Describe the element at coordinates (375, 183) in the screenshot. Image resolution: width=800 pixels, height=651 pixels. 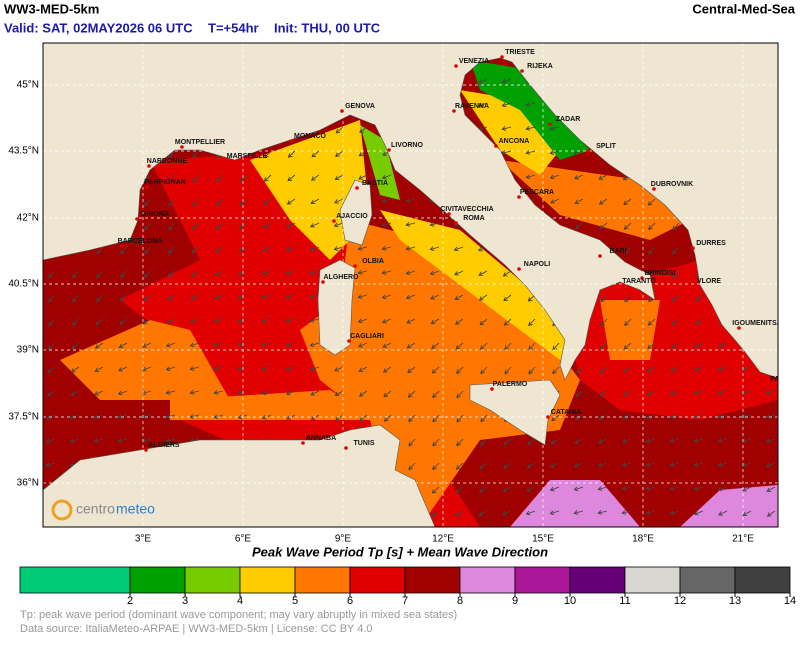
I see `city-label: BASTIA` at that location.